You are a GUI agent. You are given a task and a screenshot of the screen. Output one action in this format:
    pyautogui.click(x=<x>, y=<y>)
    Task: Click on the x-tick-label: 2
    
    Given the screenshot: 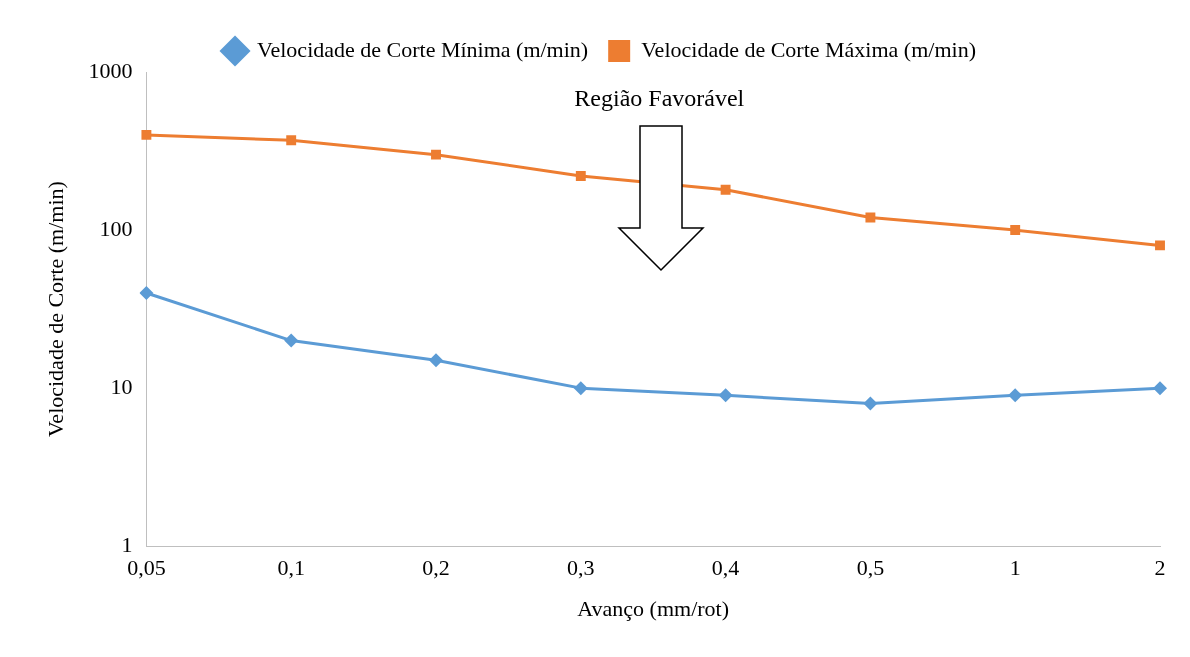 What is the action you would take?
    pyautogui.click(x=1160, y=568)
    